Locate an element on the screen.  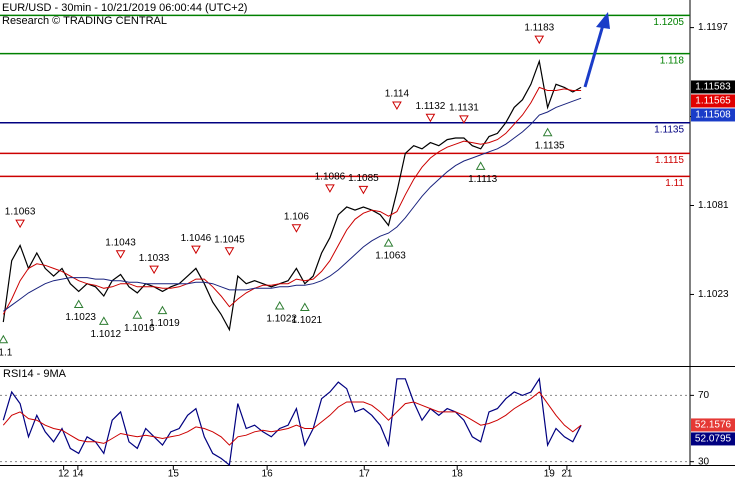
x-tick-label: 21 is located at coordinates (567, 474).